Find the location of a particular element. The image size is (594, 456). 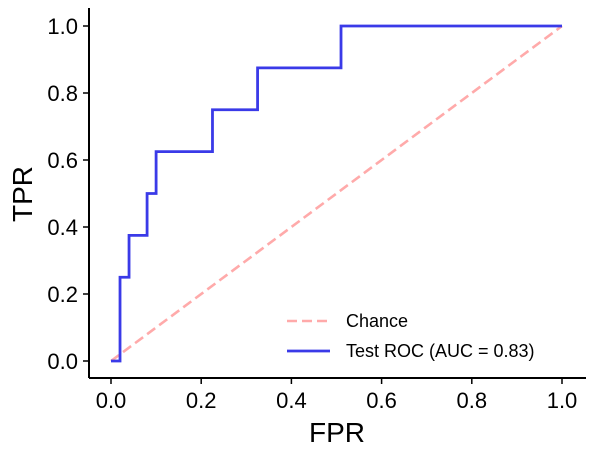

x-tick-label: 0.2 is located at coordinates (201, 400).